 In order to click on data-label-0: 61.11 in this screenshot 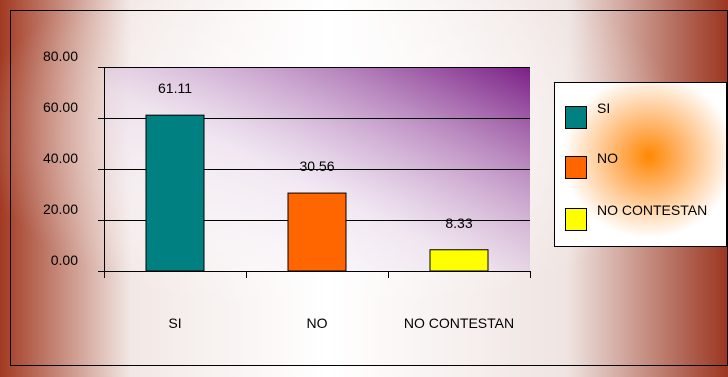, I will do `click(175, 88)`.